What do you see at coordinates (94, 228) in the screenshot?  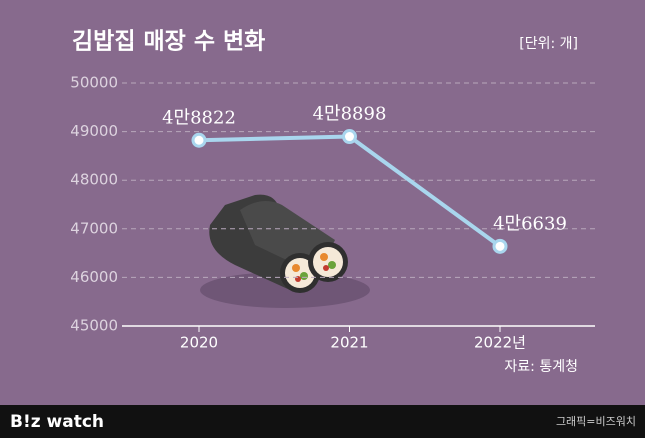 I see `y-tick-label: 47000` at bounding box center [94, 228].